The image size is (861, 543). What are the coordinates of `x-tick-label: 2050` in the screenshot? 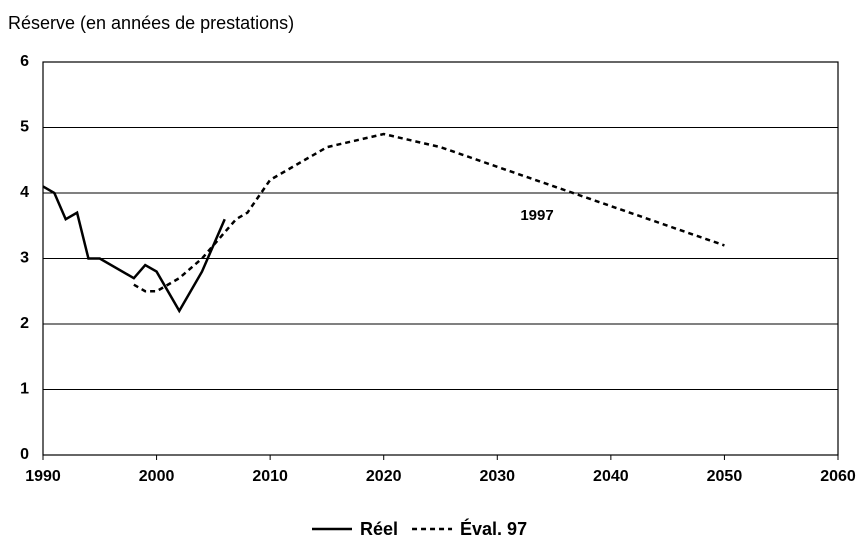 It's located at (725, 476).